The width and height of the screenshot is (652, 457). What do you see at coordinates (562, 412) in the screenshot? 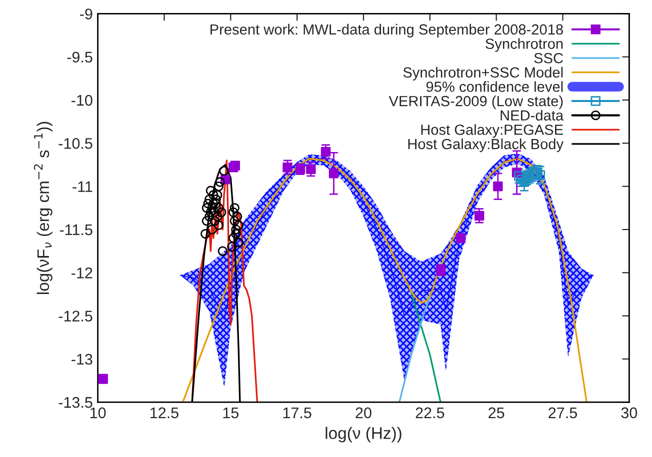
I see `x-tick-label: 27.5` at bounding box center [562, 412].